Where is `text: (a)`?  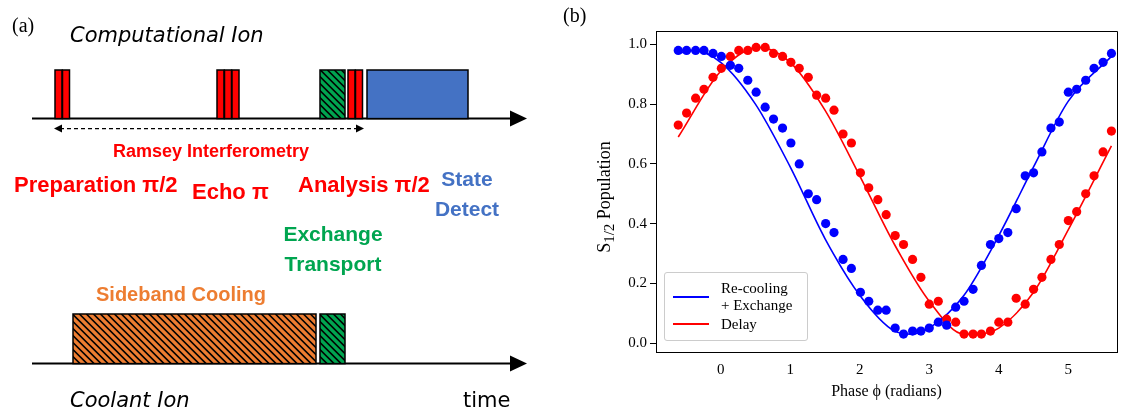
text: (a) is located at coordinates (23, 25).